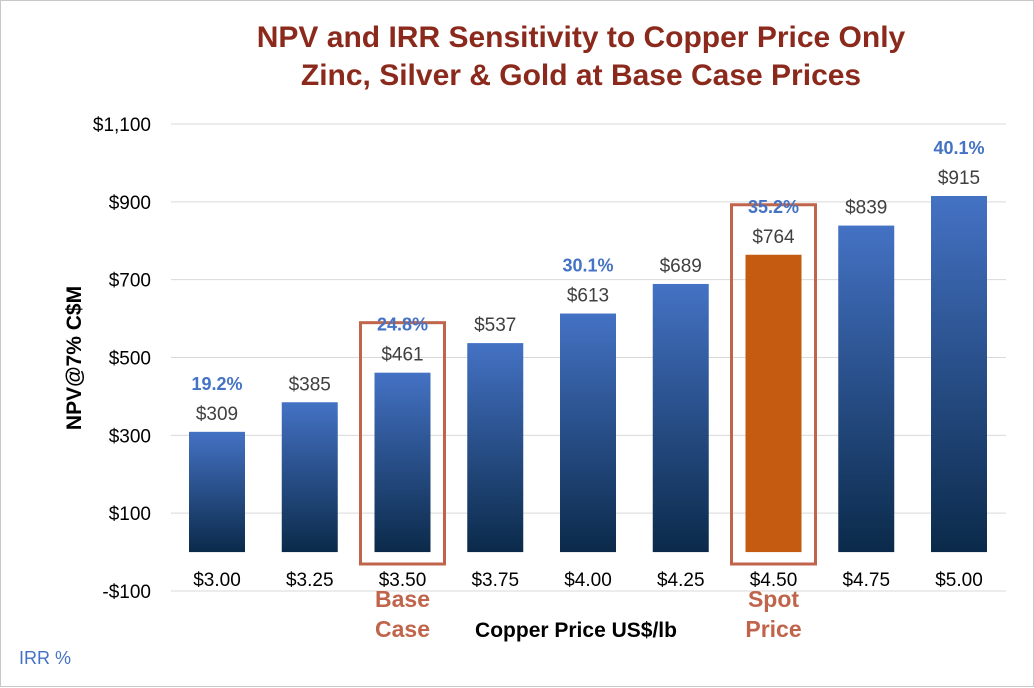 The width and height of the screenshot is (1034, 688). I want to click on chart-subtitle: Zinc, Silver & Gold at Base Case Prices, so click(581, 75).